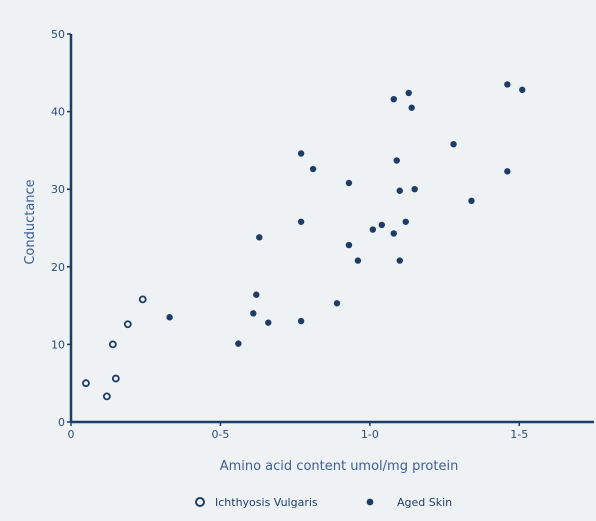 Image resolution: width=596 pixels, height=521 pixels. I want to click on y-tick-label: 0, so click(61, 422).